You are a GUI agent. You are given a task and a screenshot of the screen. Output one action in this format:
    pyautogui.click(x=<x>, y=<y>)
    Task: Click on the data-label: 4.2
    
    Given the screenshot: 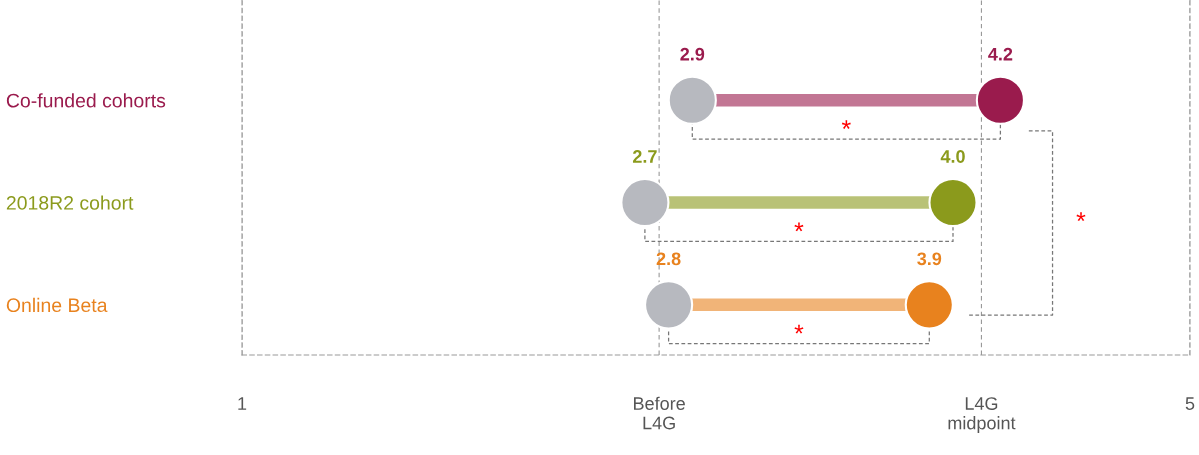 What is the action you would take?
    pyautogui.click(x=1000, y=54)
    